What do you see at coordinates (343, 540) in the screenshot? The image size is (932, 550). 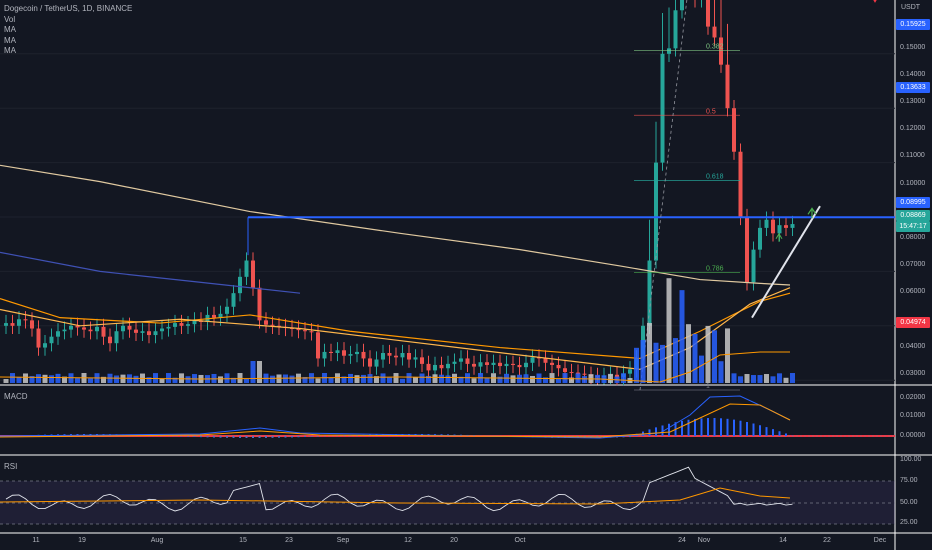 I see `x-tick: Sep` at bounding box center [343, 540].